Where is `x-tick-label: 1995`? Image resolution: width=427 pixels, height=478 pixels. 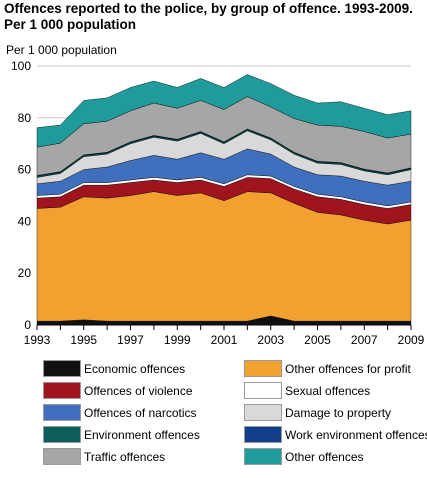 x-tick-label: 1995 is located at coordinates (83, 340).